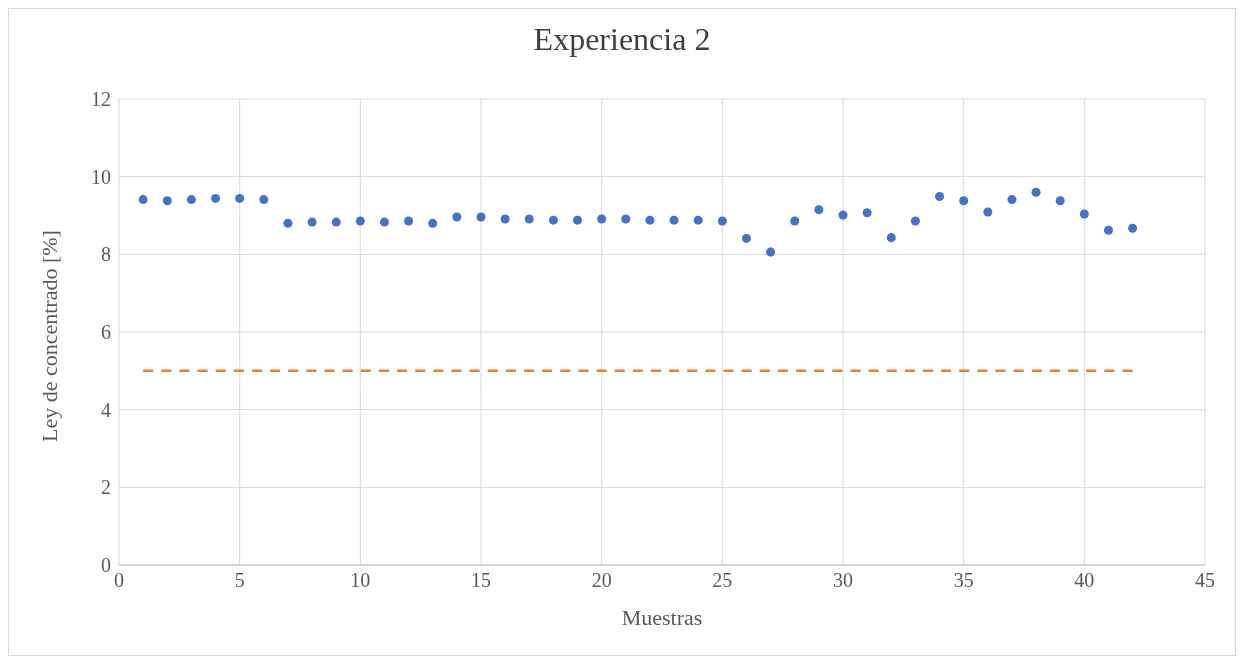  I want to click on y-tick-label: 6, so click(106, 332).